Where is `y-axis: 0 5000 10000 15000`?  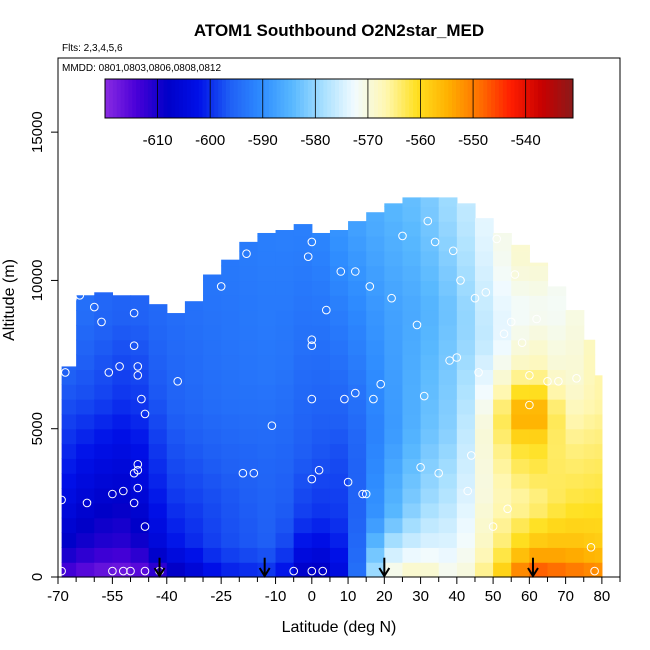 y-axis: 0 5000 10000 15000 is located at coordinates (43, 346).